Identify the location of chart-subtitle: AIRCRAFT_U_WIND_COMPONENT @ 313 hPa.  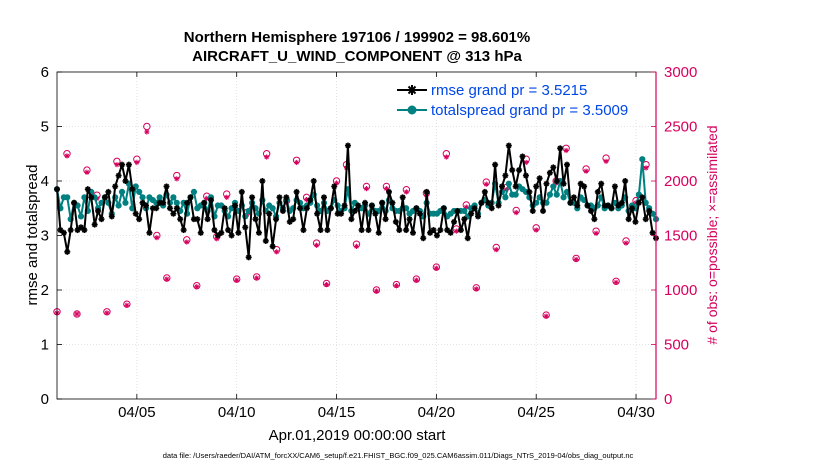
(357, 56).